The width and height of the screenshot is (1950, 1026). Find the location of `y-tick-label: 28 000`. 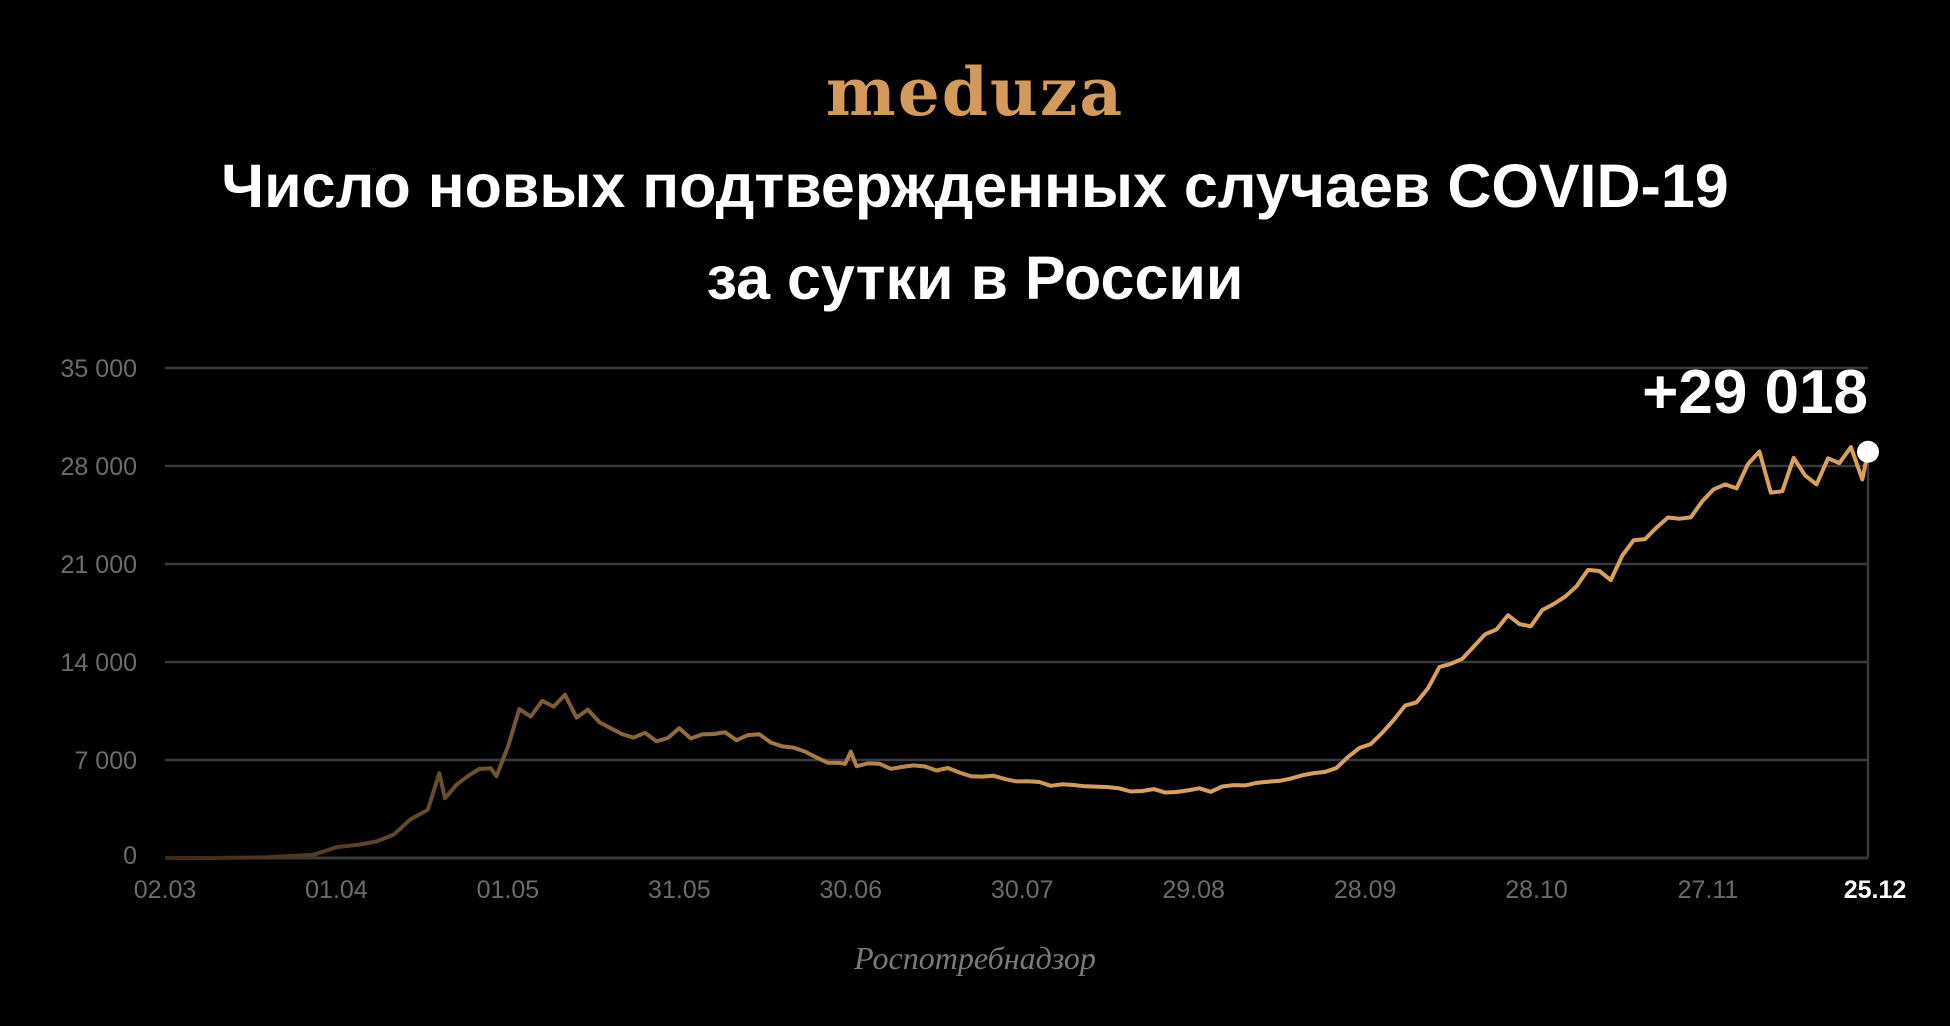

y-tick-label: 28 000 is located at coordinates (99, 467).